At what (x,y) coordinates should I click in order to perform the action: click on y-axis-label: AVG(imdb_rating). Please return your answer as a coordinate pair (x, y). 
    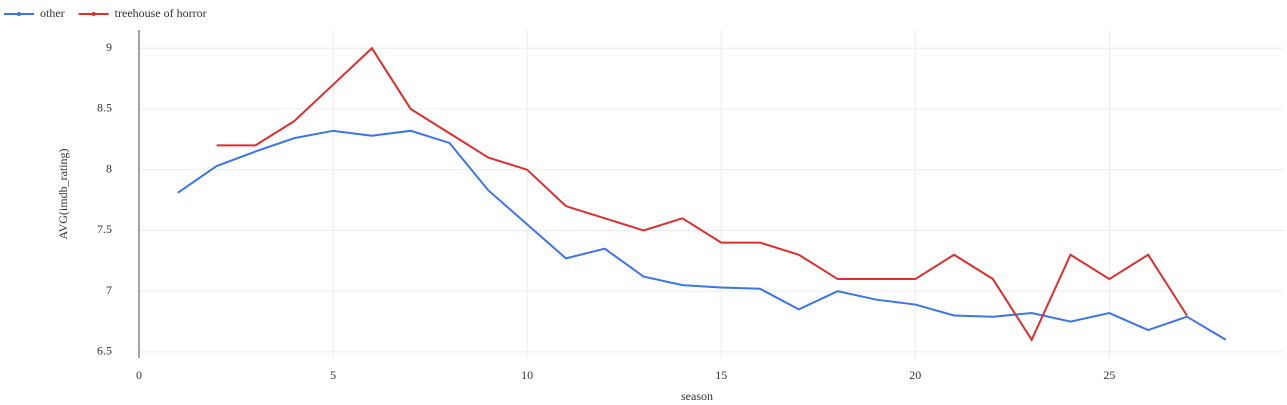
    Looking at the image, I should click on (63, 193).